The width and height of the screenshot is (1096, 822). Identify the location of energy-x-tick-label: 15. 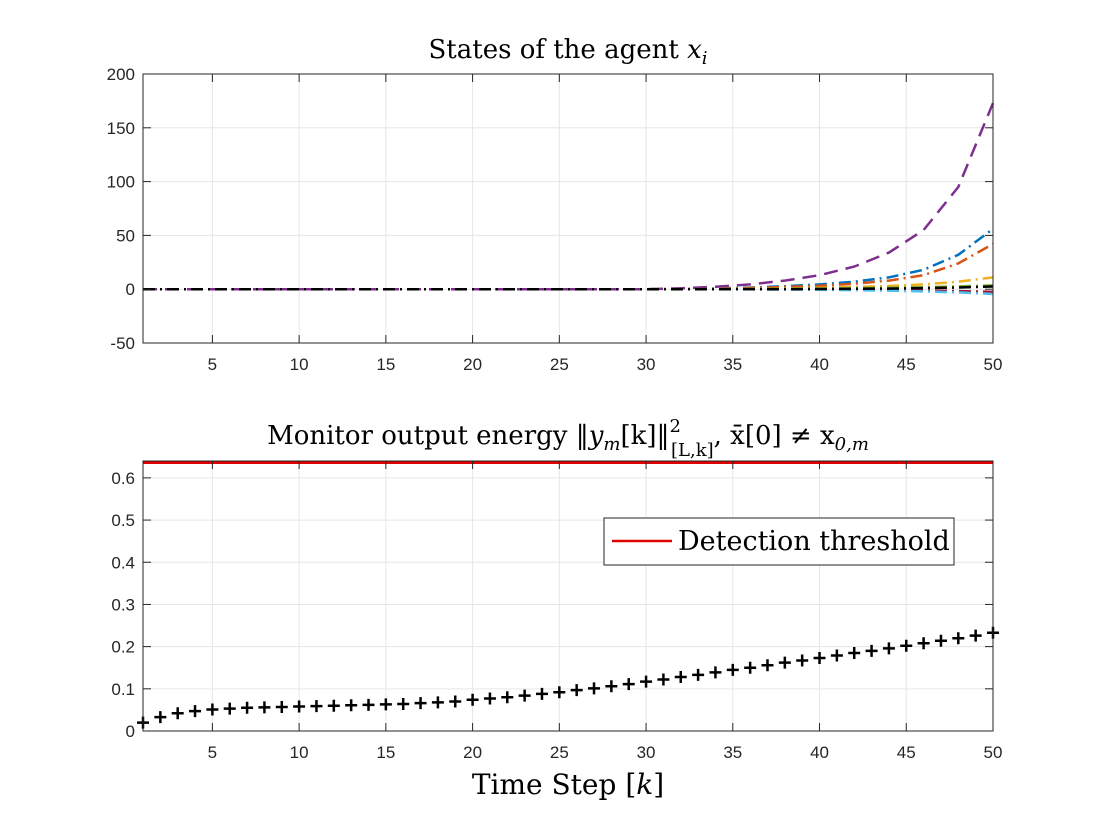
(385, 752).